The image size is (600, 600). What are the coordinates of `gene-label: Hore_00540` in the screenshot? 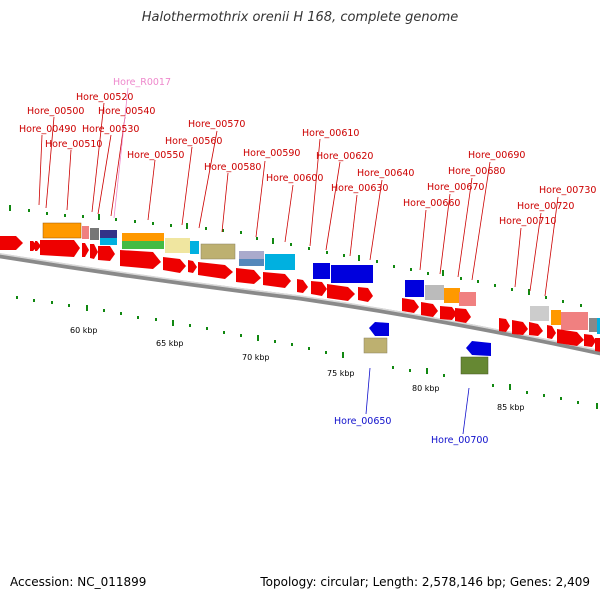 It's located at (126, 111).